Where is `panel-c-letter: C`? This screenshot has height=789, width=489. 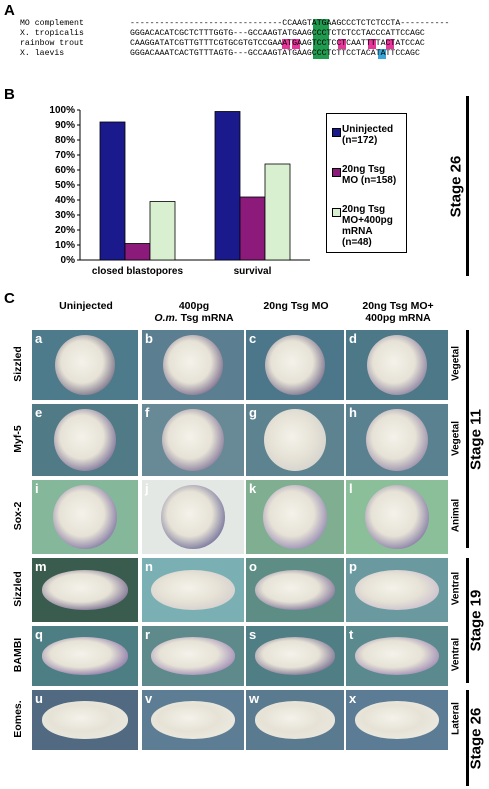
panel-c-letter: C is located at coordinates (9, 298).